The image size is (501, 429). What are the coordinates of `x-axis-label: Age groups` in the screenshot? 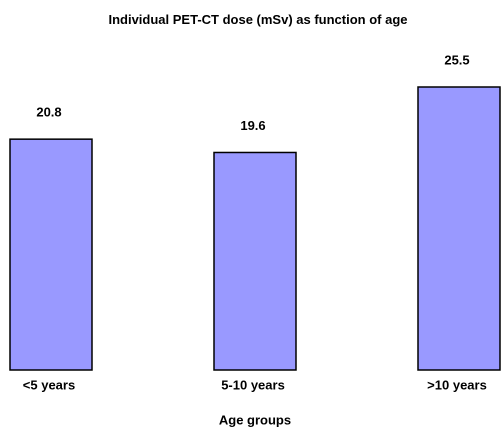 It's located at (255, 419).